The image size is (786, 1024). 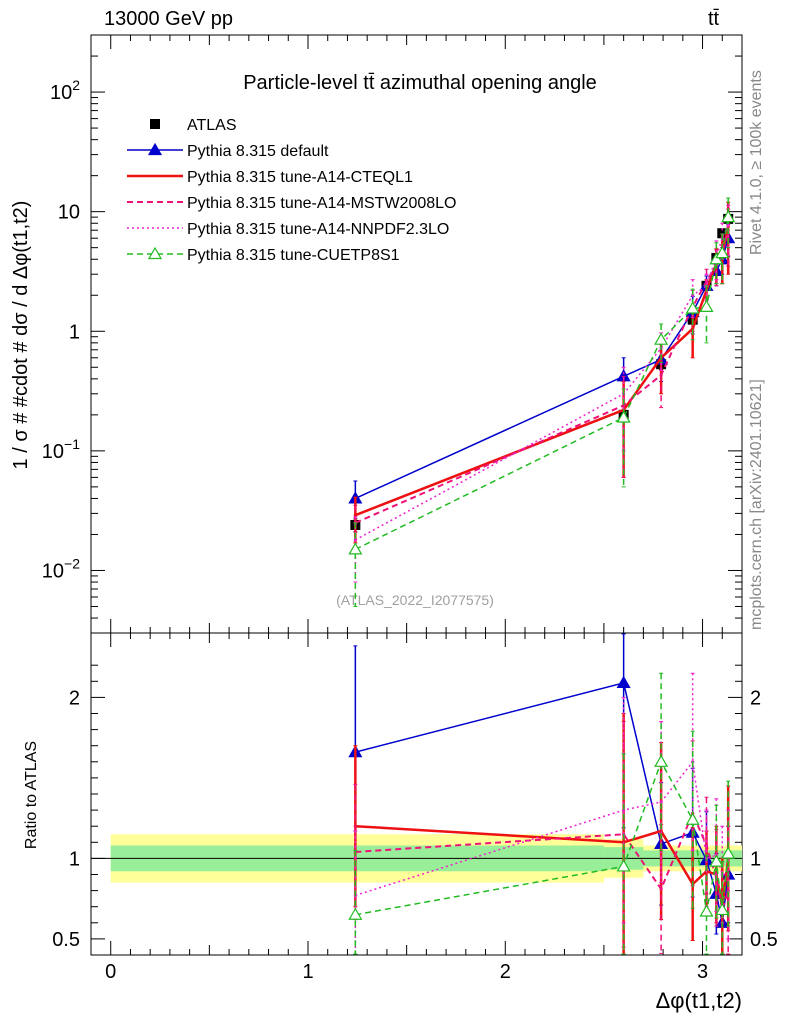 I want to click on series-pythia-8-315-default, so click(x=542, y=375).